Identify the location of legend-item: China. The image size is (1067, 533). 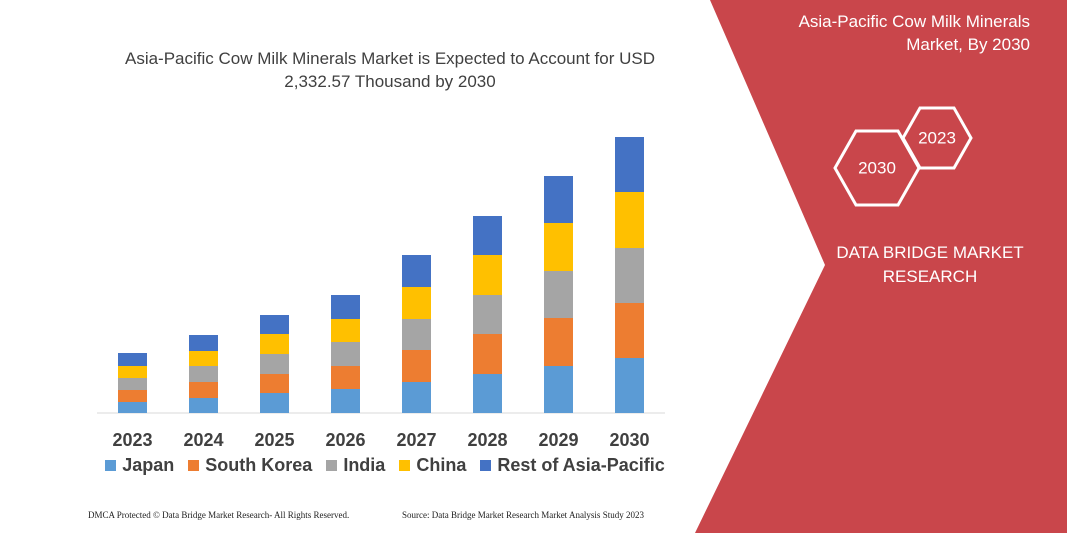
(432, 465).